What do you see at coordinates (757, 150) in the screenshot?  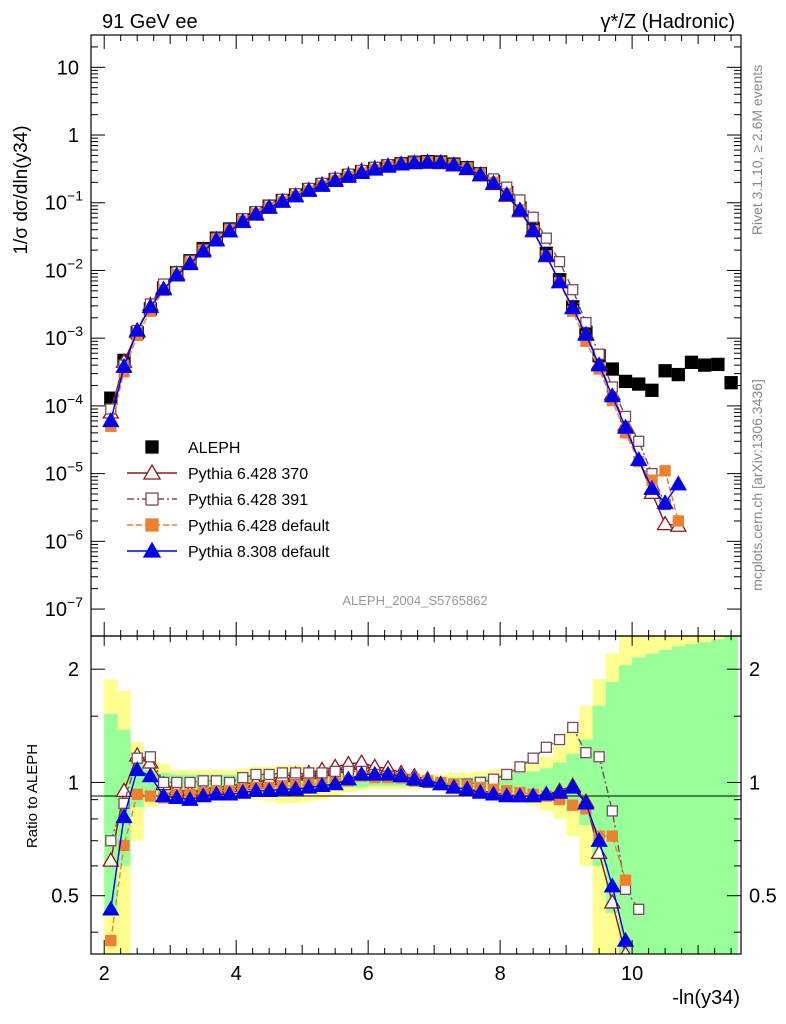 I see `rivet-version-label: Rivet 3.1.10, ≥ 2.6M events` at bounding box center [757, 150].